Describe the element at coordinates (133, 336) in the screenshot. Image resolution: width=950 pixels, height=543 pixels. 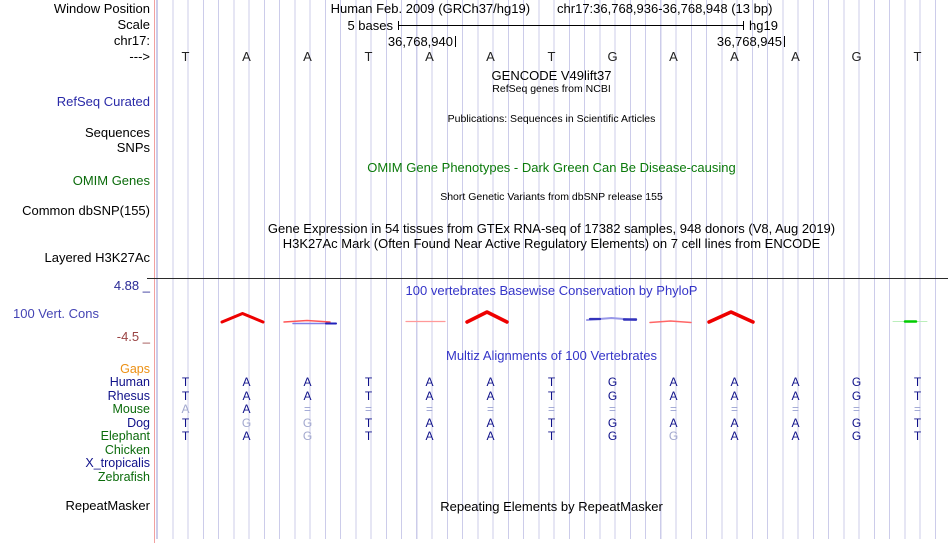
I see `conservation-min-value: -4.5 _` at that location.